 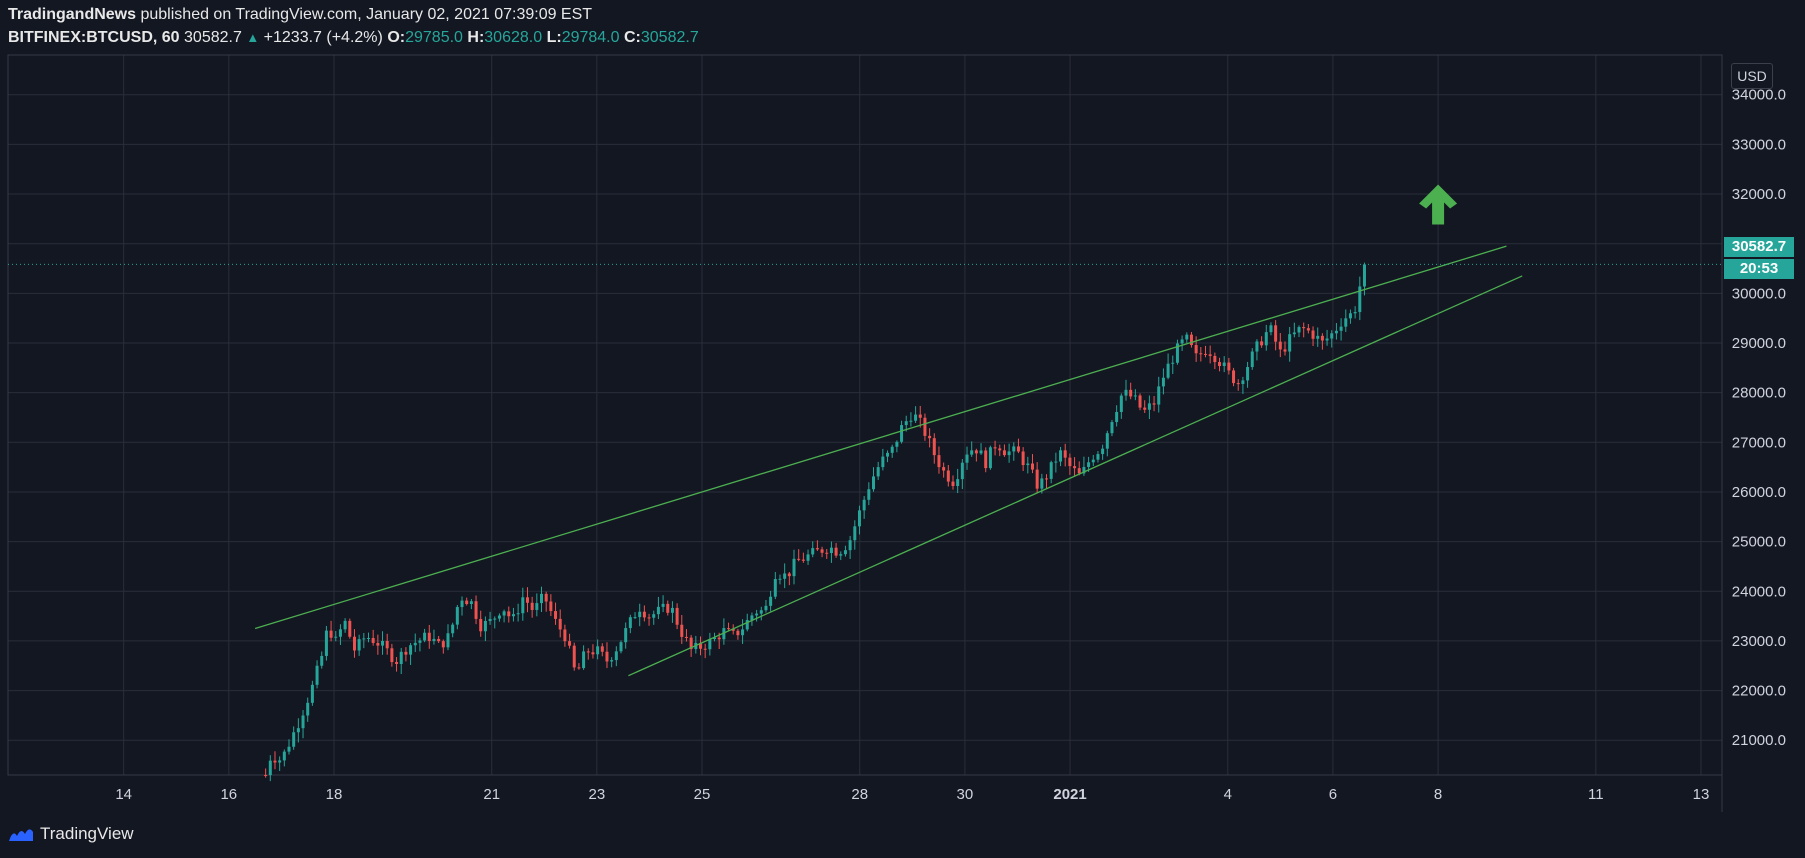 I want to click on time-axis: 14 16 18 21 23 25 28 30 2021 4 6 8 11 13, so click(x=912, y=794).